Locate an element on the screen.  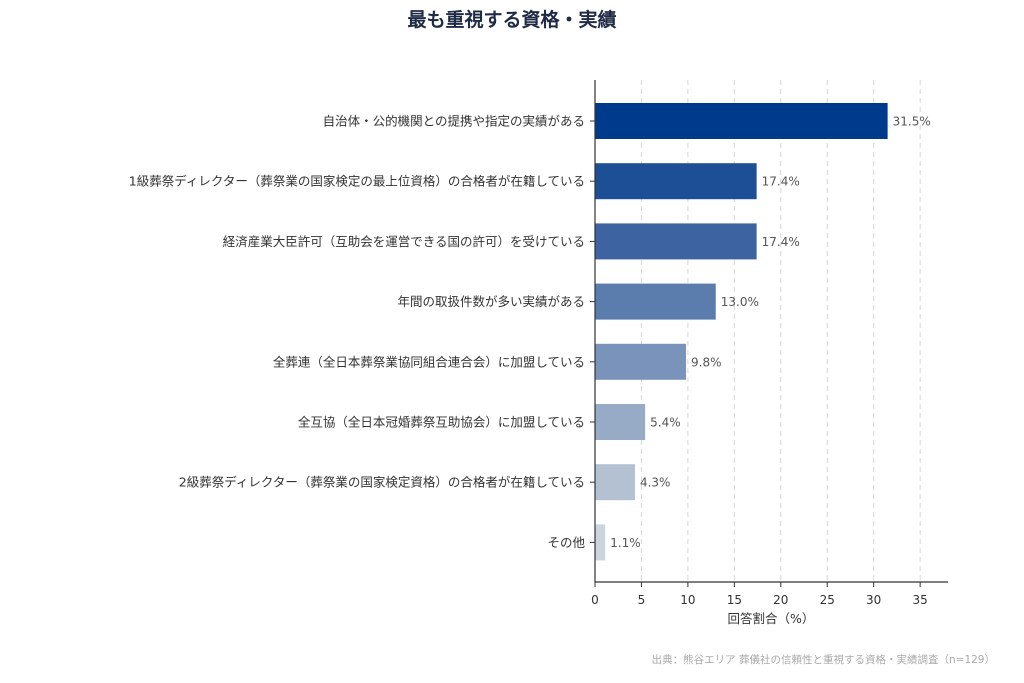
category-label-2: 経済産業大臣許可（互助会を運営できる国の許可）を受けている is located at coordinates (404, 241).